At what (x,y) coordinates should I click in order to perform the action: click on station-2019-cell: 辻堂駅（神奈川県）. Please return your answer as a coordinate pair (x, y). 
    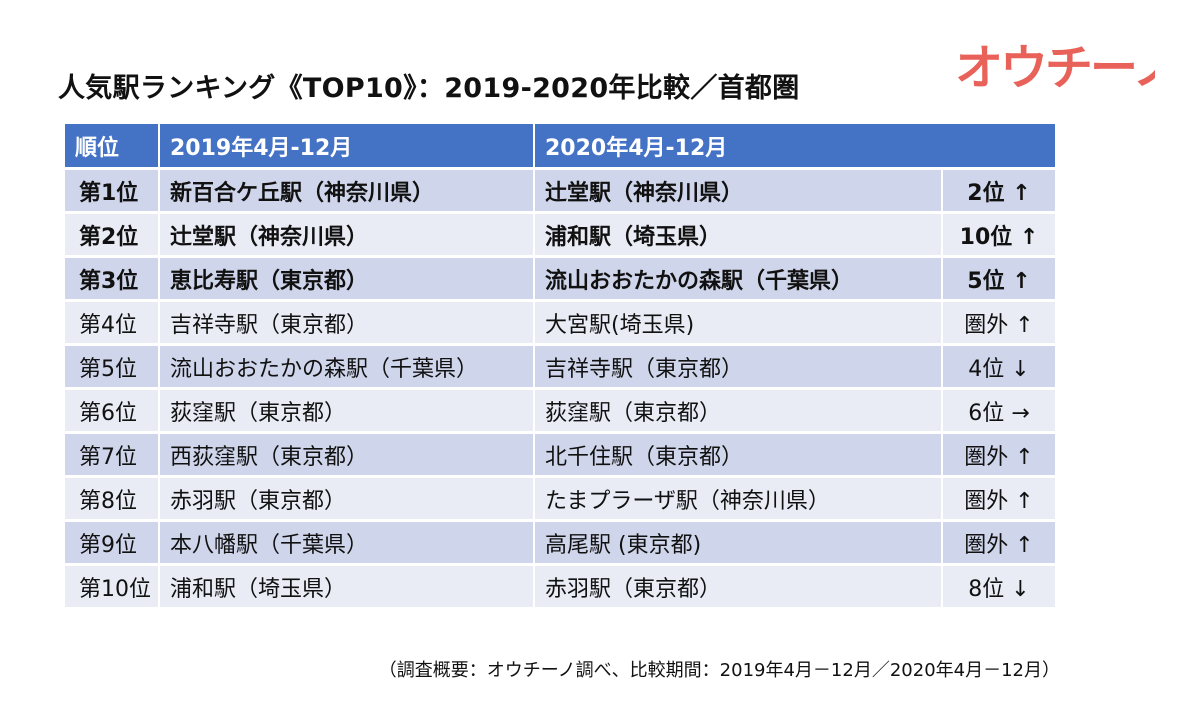
    Looking at the image, I should click on (347, 236).